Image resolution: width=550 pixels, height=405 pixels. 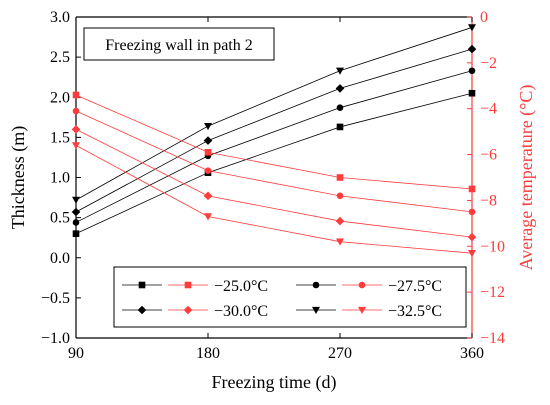 I want to click on legend-label: −25.0°C, so click(x=241, y=286).